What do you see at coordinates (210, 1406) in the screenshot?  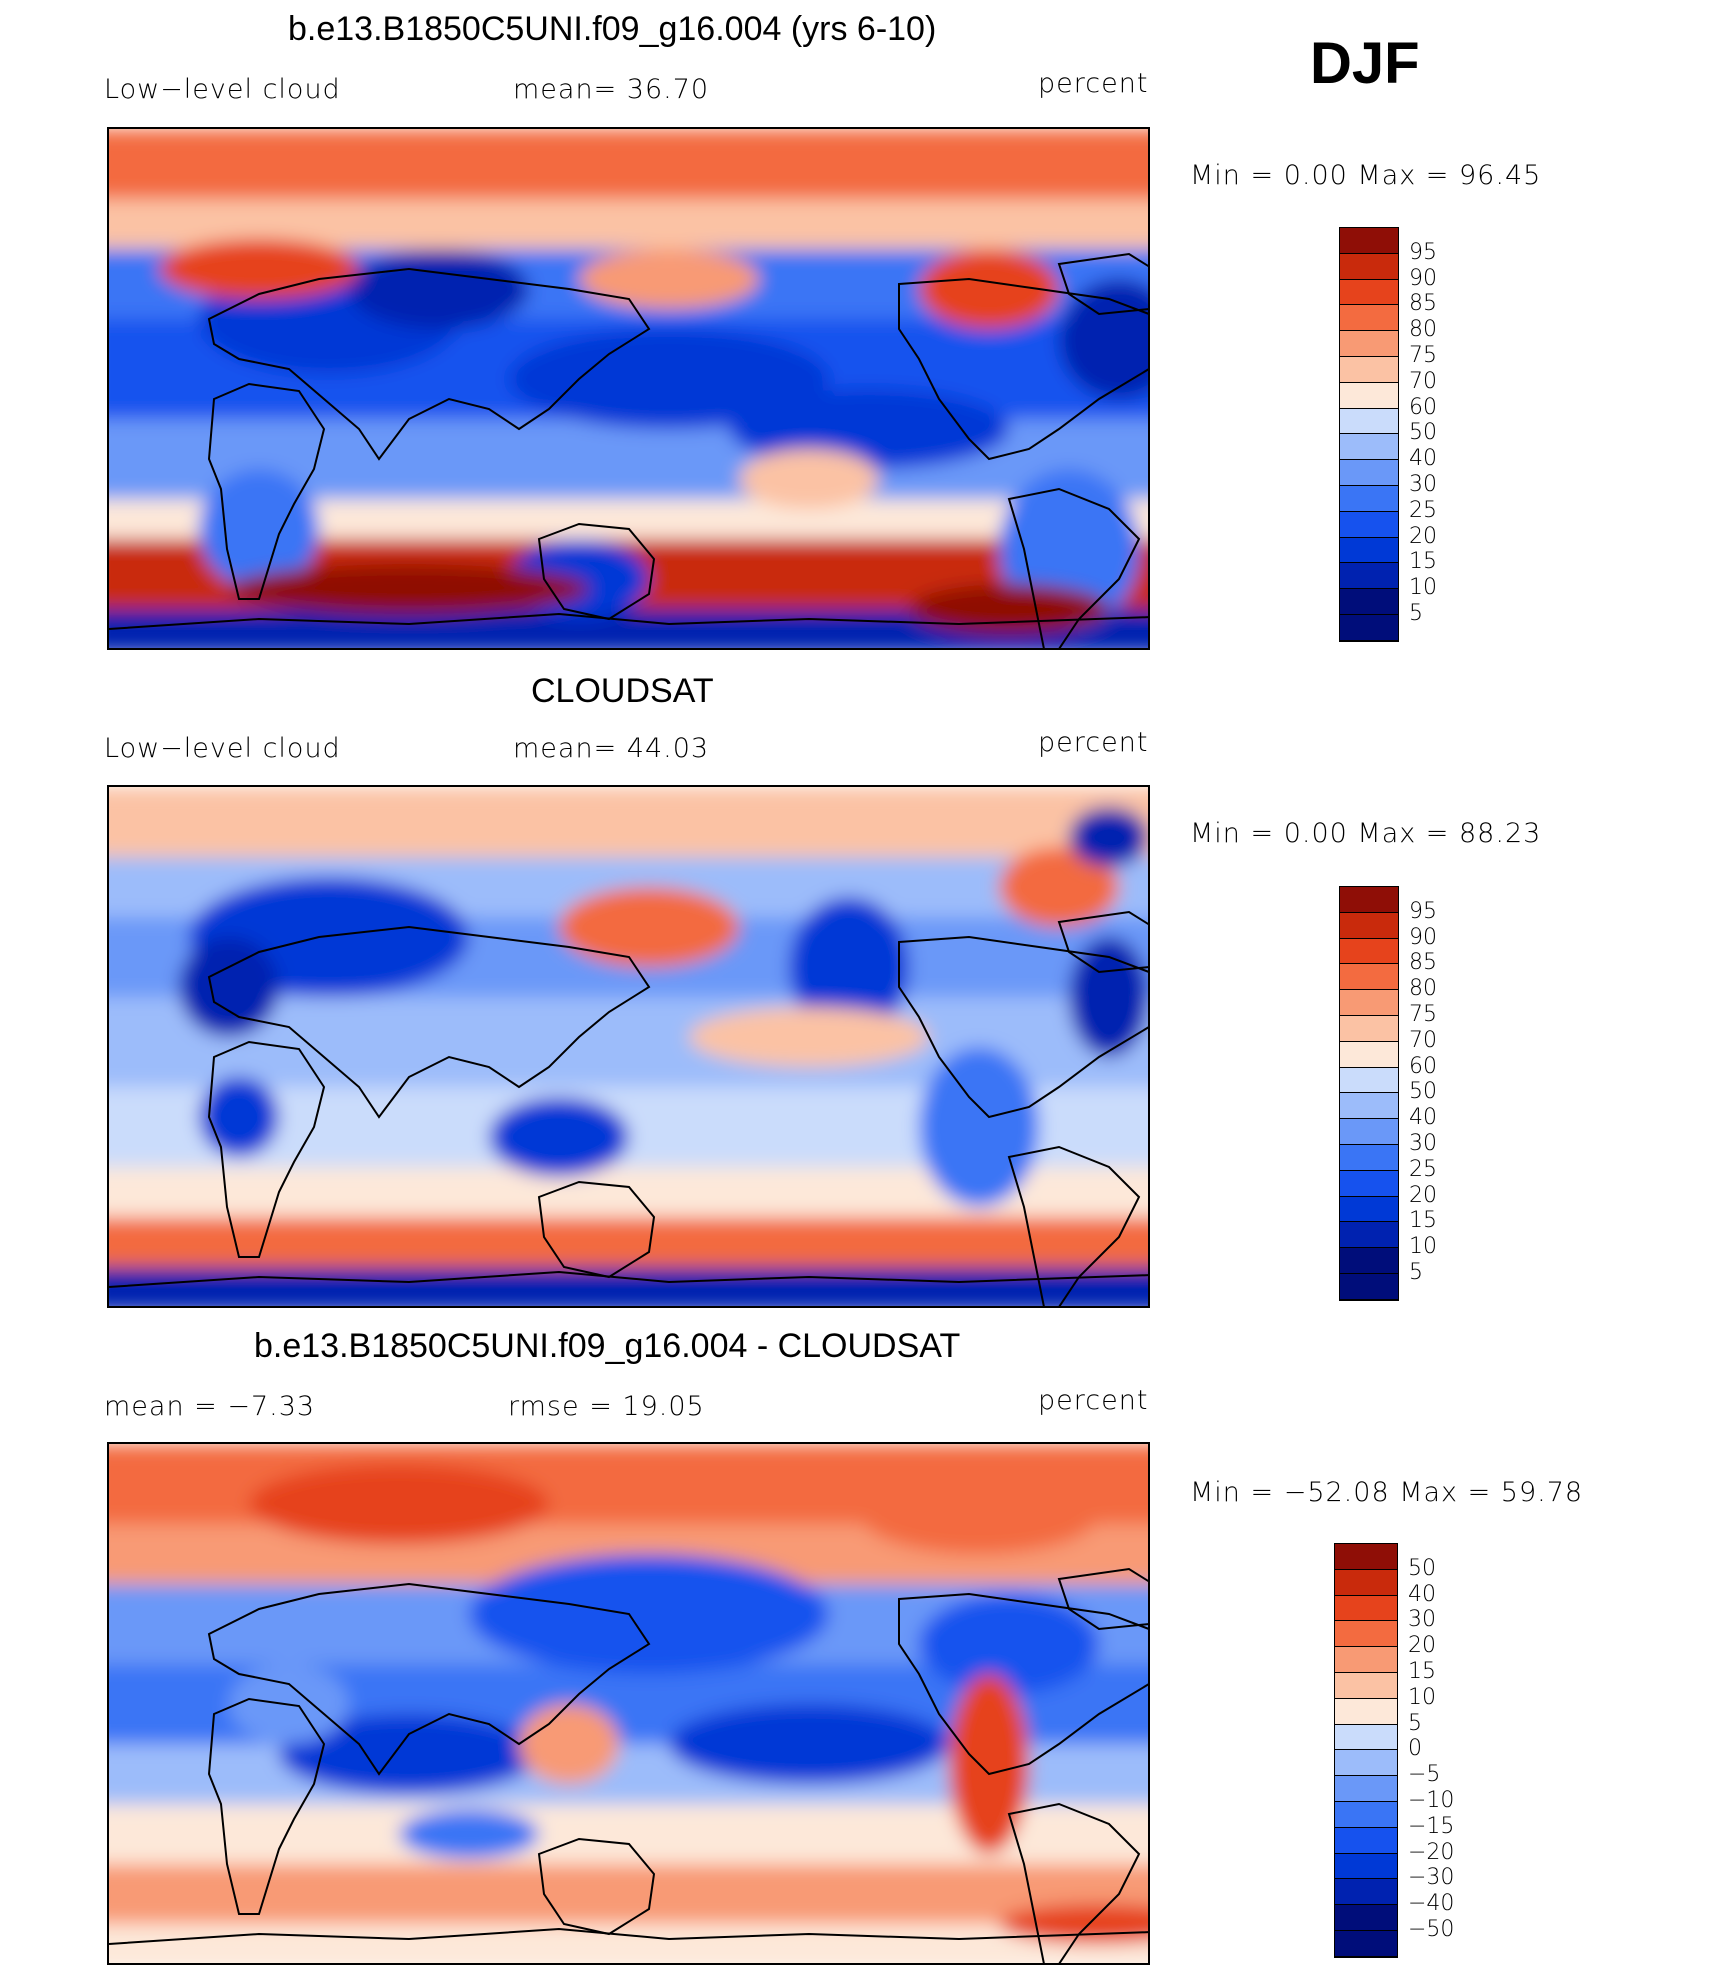 I see `panel3-mean-label: mean = −7.33` at bounding box center [210, 1406].